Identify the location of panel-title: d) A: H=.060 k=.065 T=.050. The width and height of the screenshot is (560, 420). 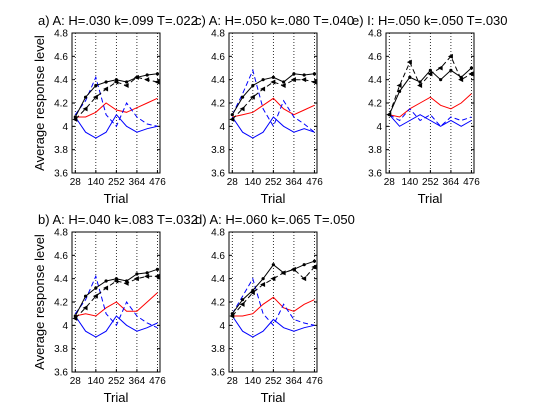
(275, 219).